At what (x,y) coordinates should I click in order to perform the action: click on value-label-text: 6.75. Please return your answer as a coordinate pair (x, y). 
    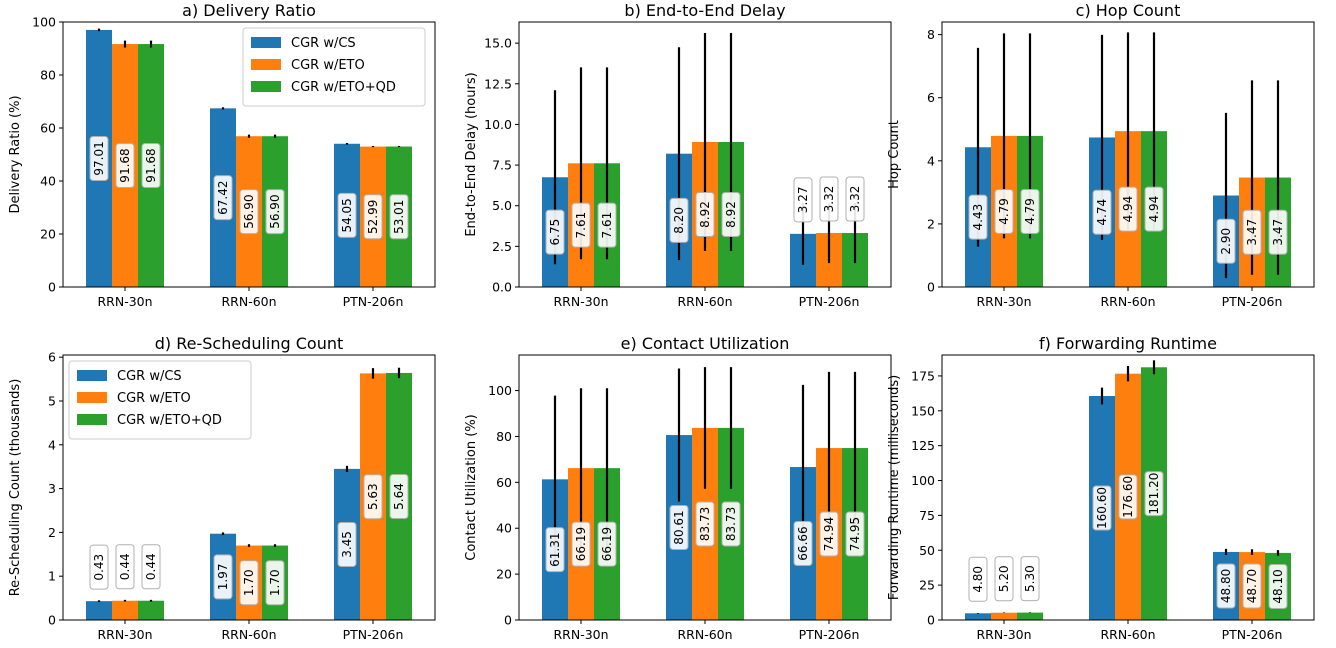
    Looking at the image, I should click on (555, 232).